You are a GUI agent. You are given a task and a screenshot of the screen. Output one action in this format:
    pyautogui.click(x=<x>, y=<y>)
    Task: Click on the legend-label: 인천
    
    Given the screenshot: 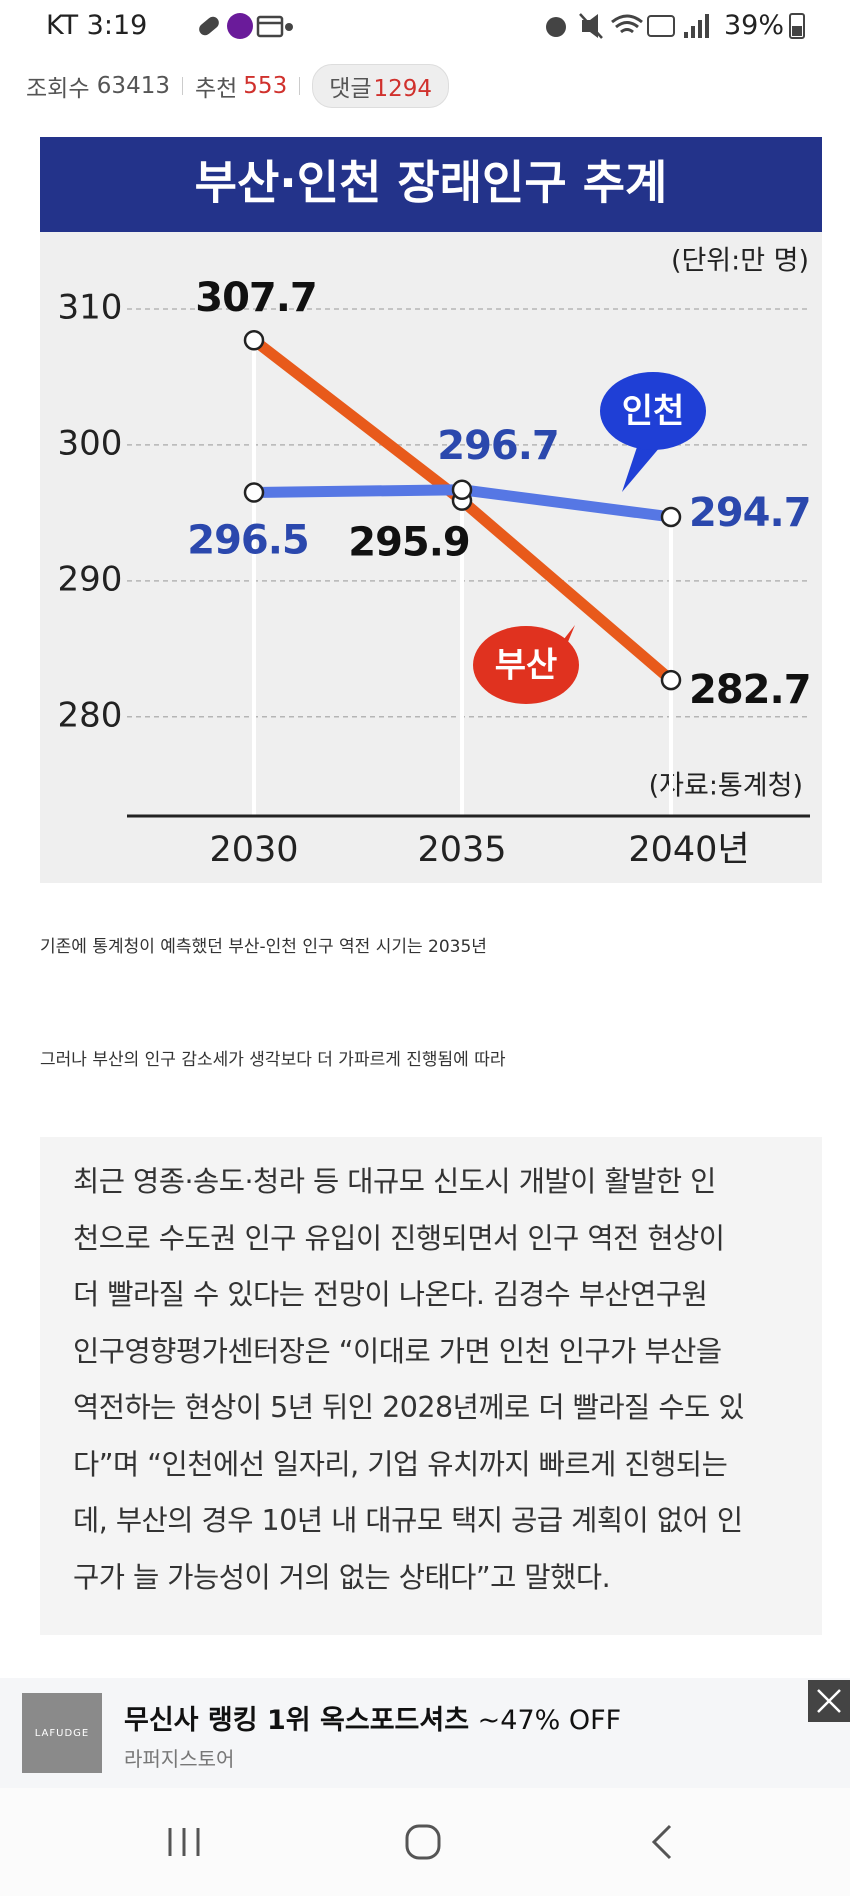 What is the action you would take?
    pyautogui.click(x=653, y=412)
    